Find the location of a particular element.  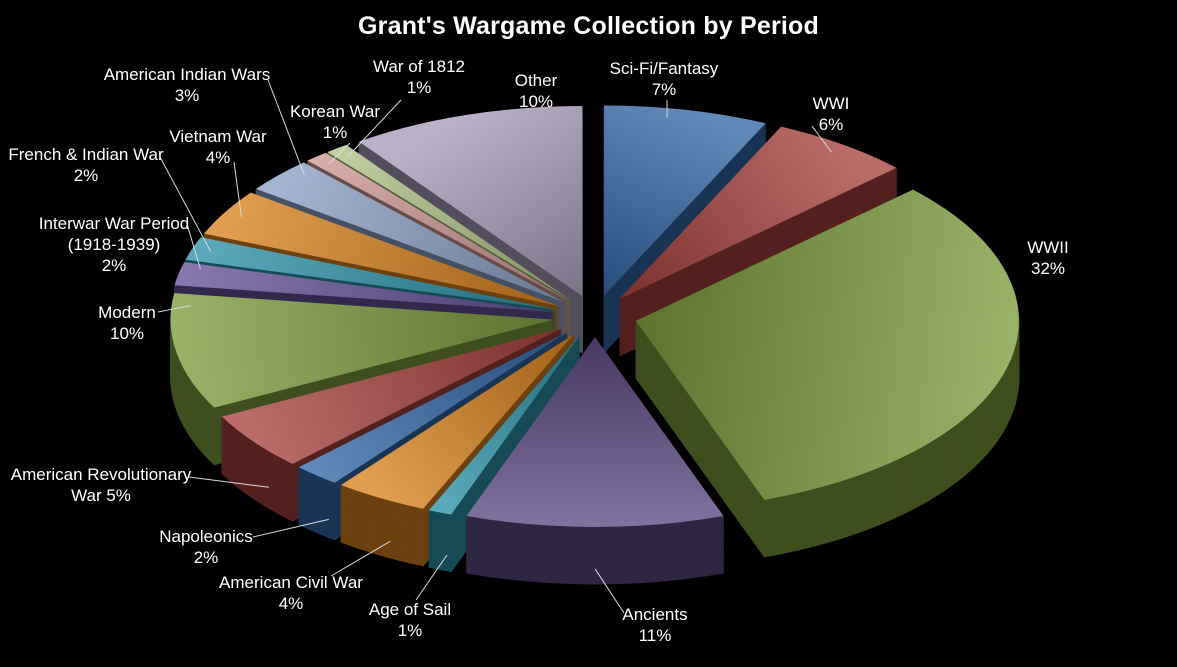

pie-slice-korean-war is located at coordinates (437, 226).